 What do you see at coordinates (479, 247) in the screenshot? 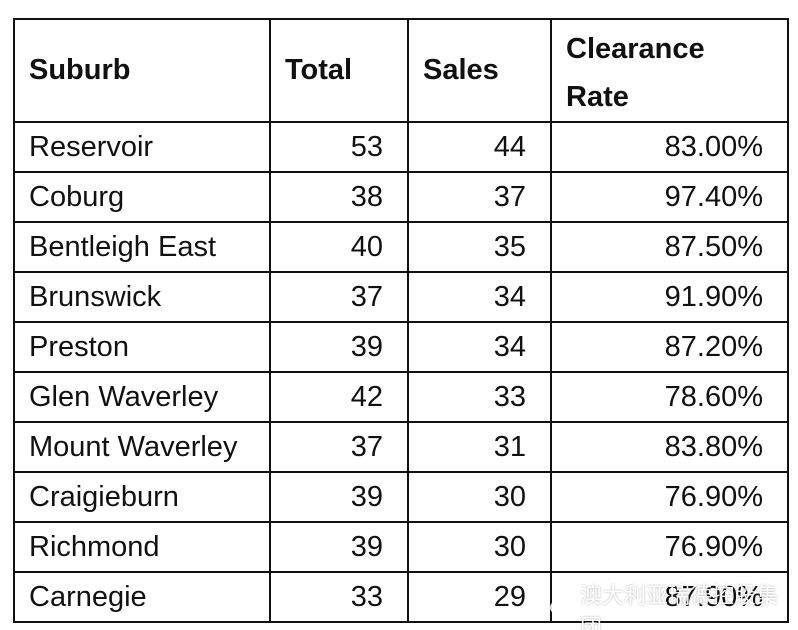
I see `cell-sales: 35` at bounding box center [479, 247].